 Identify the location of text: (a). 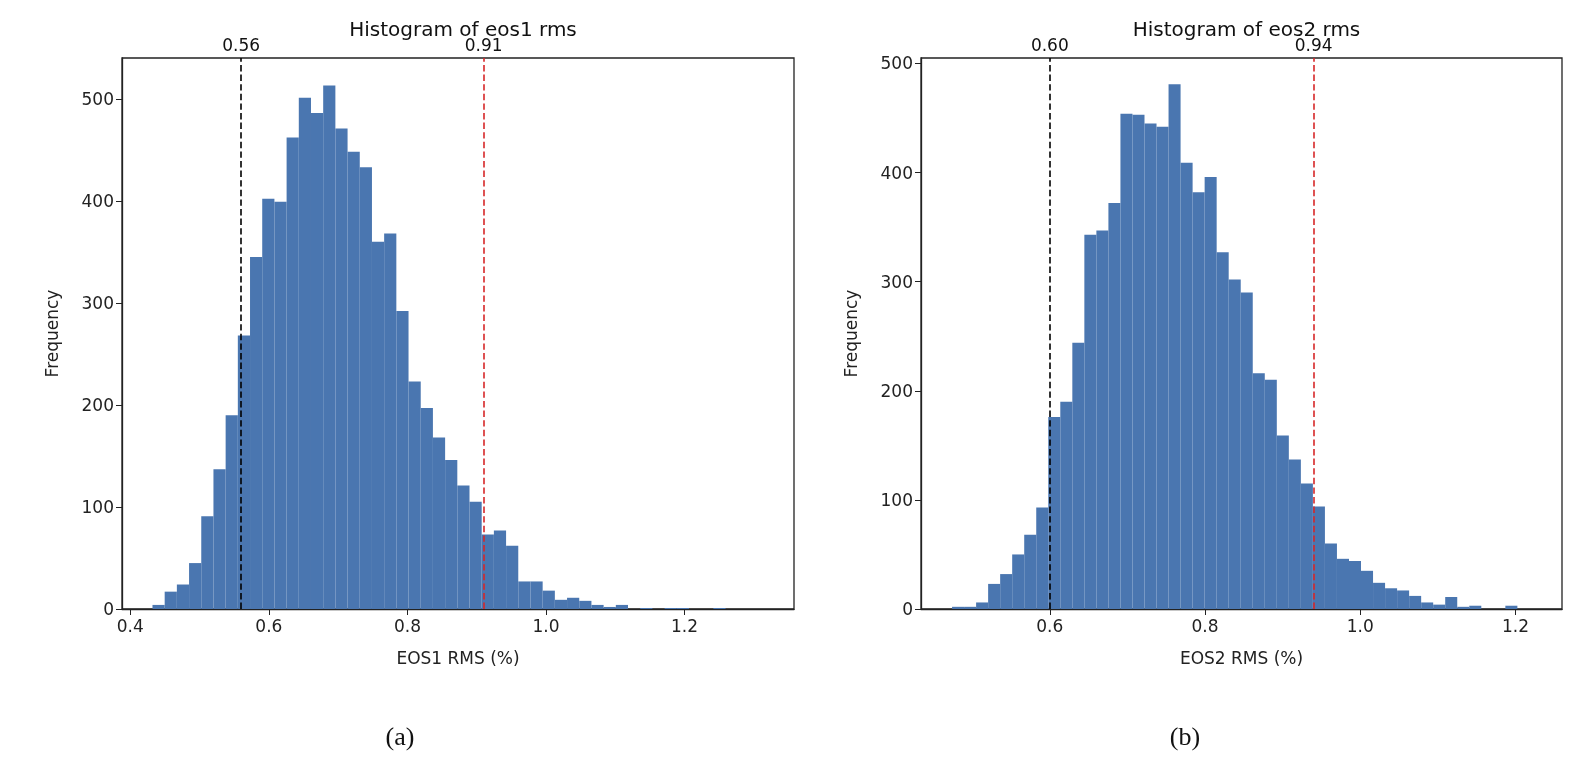
(400, 736).